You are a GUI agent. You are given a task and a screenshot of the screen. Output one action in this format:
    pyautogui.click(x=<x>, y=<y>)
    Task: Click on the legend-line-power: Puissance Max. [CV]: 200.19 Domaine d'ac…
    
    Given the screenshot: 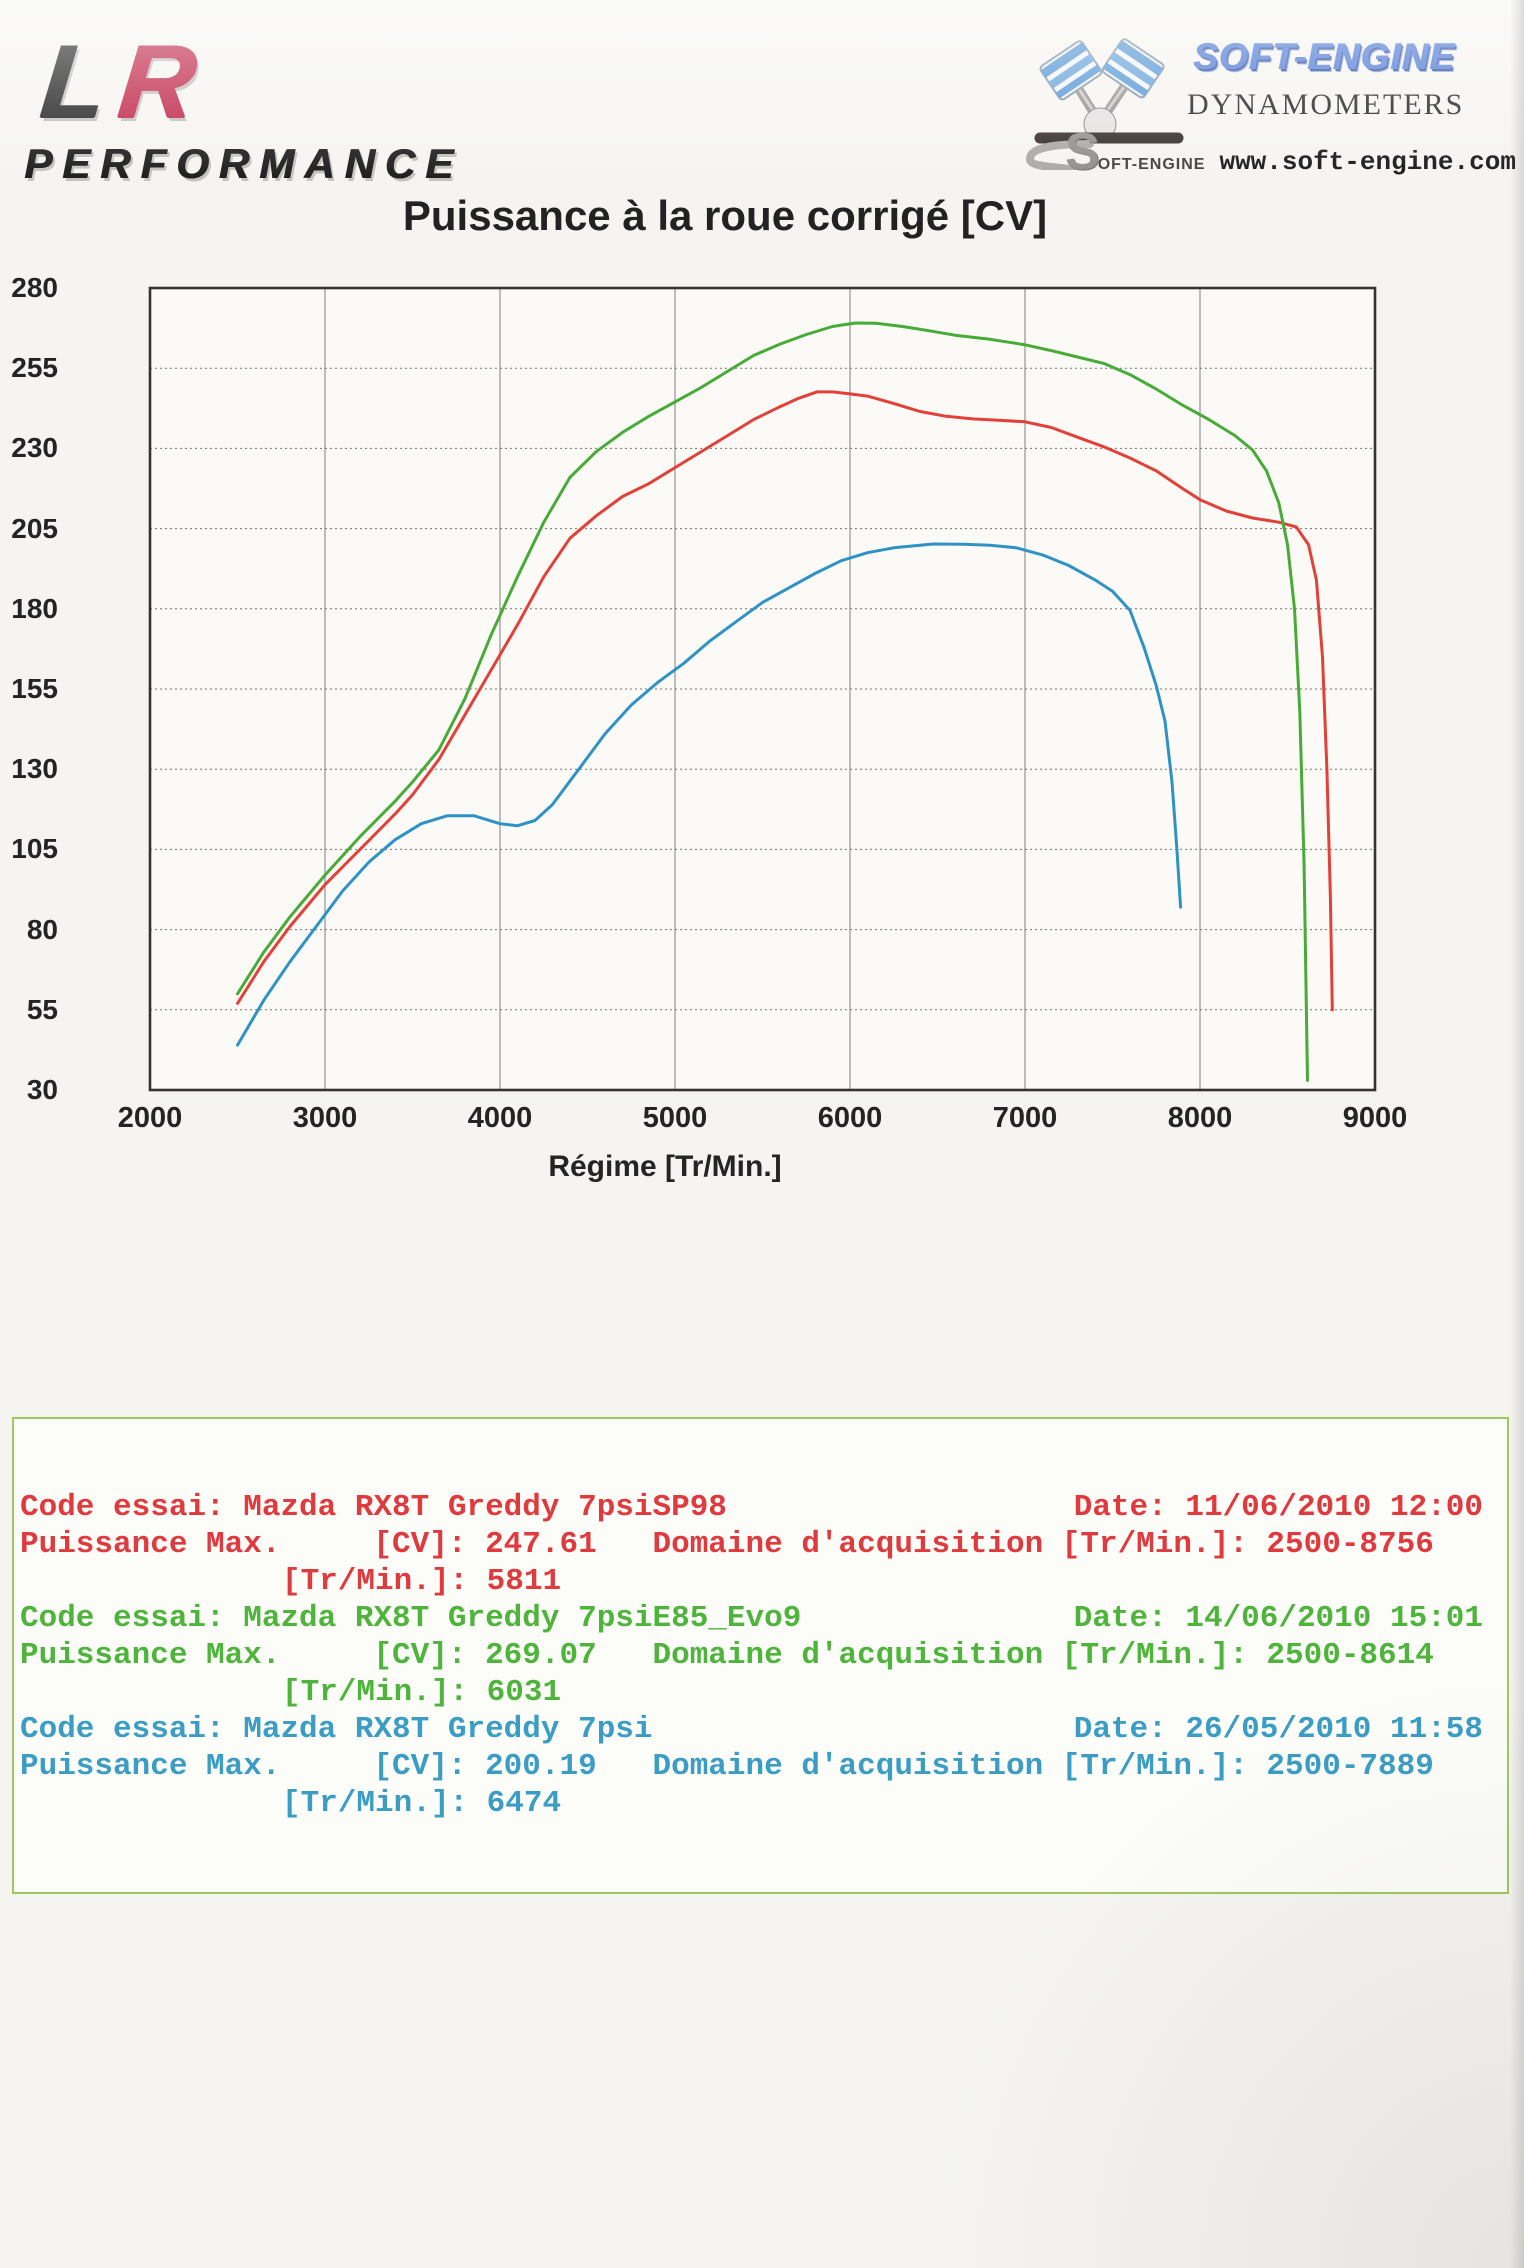 What is the action you would take?
    pyautogui.click(x=751, y=1766)
    